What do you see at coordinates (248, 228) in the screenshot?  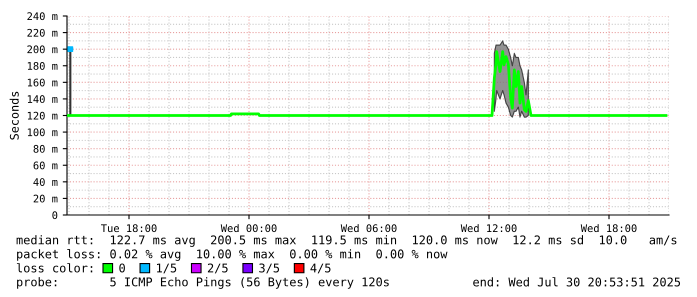 I see `x-tick-label: Wed 00:00` at bounding box center [248, 228].